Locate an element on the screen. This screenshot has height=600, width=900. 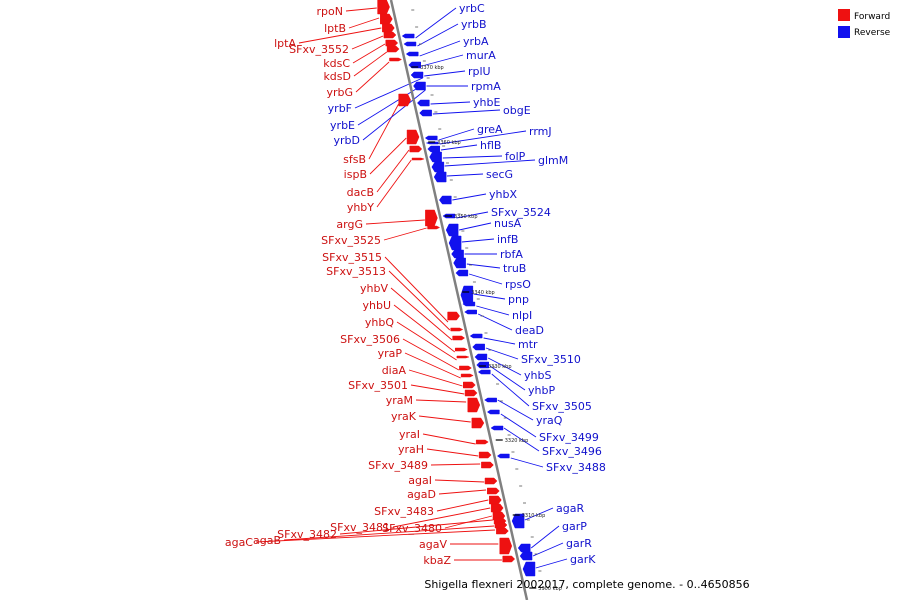
forward-gene-label-sfxv-3506: SFxv_3506 is located at coordinates (370, 339).